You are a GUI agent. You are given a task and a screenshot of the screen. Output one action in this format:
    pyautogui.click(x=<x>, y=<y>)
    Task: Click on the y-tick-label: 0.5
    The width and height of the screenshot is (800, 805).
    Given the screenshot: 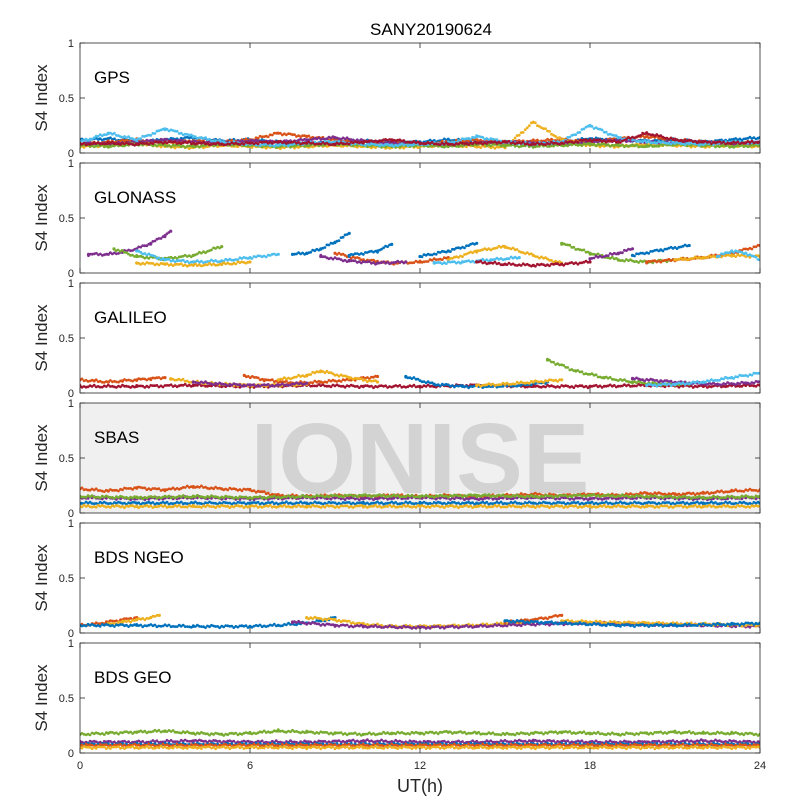 What is the action you would take?
    pyautogui.click(x=66, y=219)
    